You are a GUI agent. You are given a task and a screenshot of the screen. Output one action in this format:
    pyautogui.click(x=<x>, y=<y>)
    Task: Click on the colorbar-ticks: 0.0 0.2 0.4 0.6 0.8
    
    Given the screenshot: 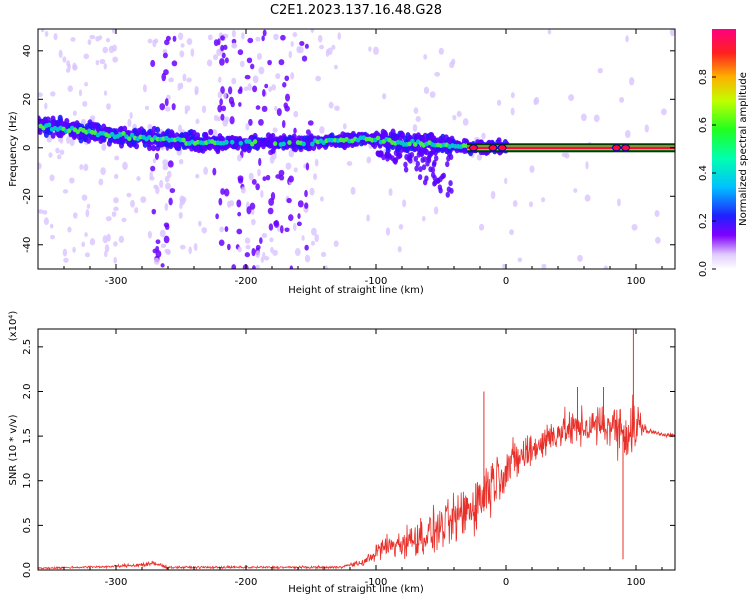 What is the action you would take?
    pyautogui.click(x=707, y=173)
    